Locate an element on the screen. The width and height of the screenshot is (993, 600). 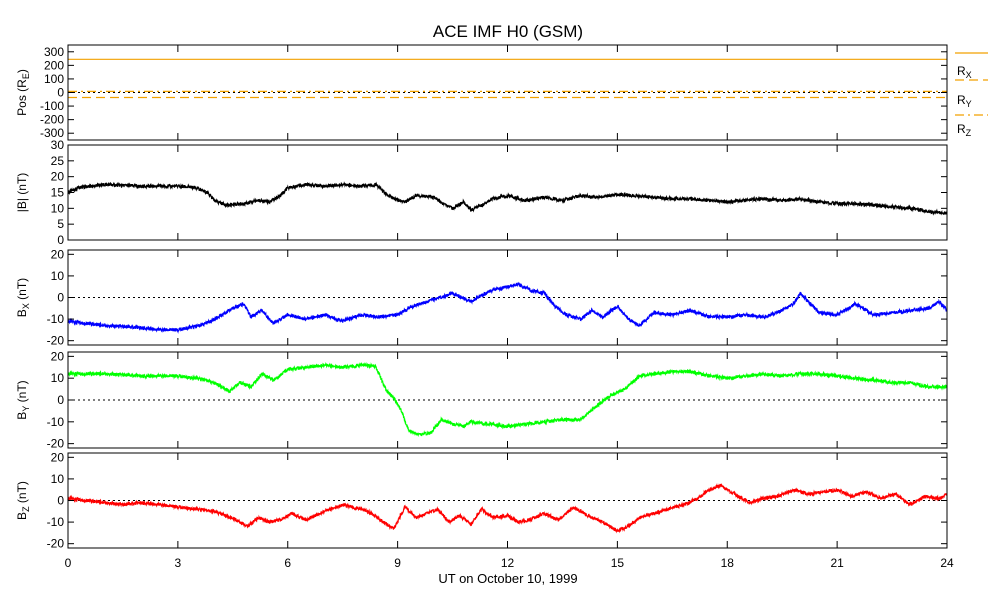
x-tick-label: 18 is located at coordinates (728, 563).